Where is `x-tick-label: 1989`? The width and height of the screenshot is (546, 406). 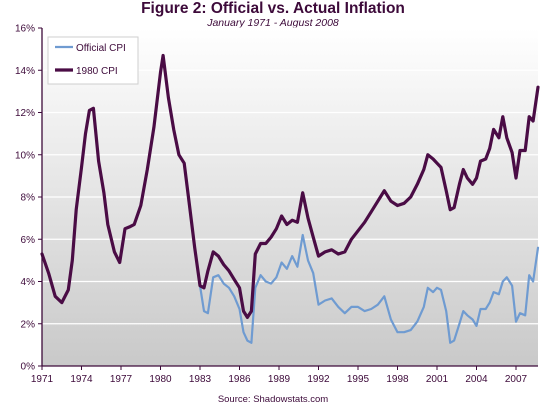 x-tick-label: 1989 is located at coordinates (279, 379).